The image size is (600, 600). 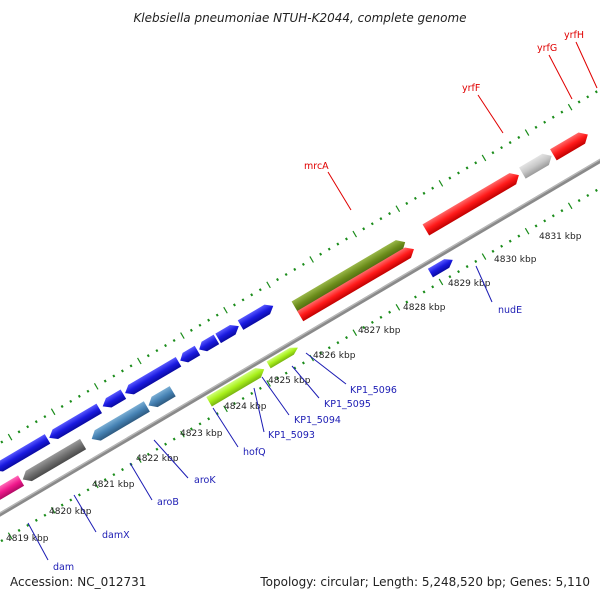 What do you see at coordinates (441, 267) in the screenshot?
I see `gene-bar-nudE` at bounding box center [441, 267].